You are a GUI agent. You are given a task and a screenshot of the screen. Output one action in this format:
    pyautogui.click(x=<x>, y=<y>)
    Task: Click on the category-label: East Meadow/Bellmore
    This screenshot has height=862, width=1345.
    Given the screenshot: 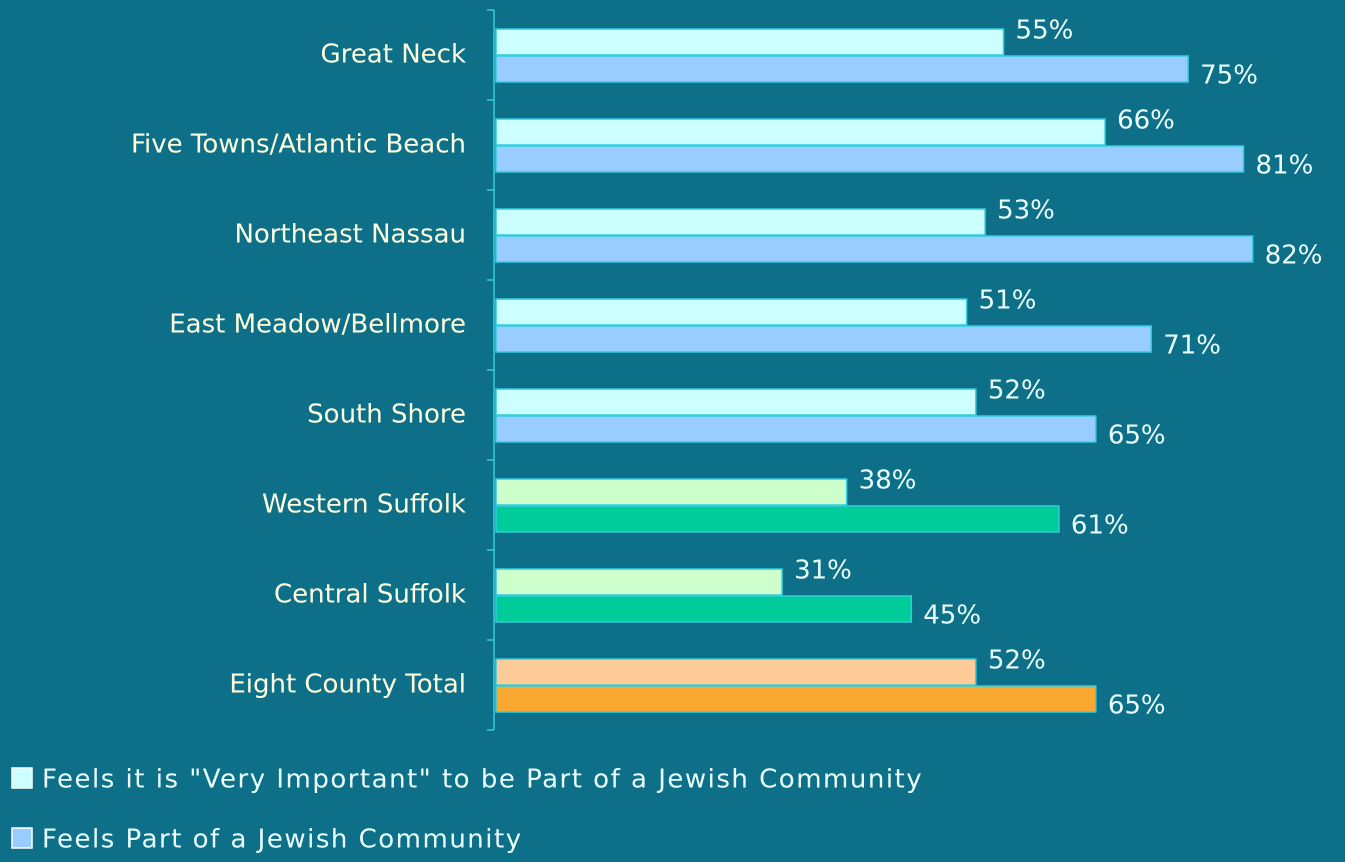 What is the action you would take?
    pyautogui.click(x=317, y=325)
    